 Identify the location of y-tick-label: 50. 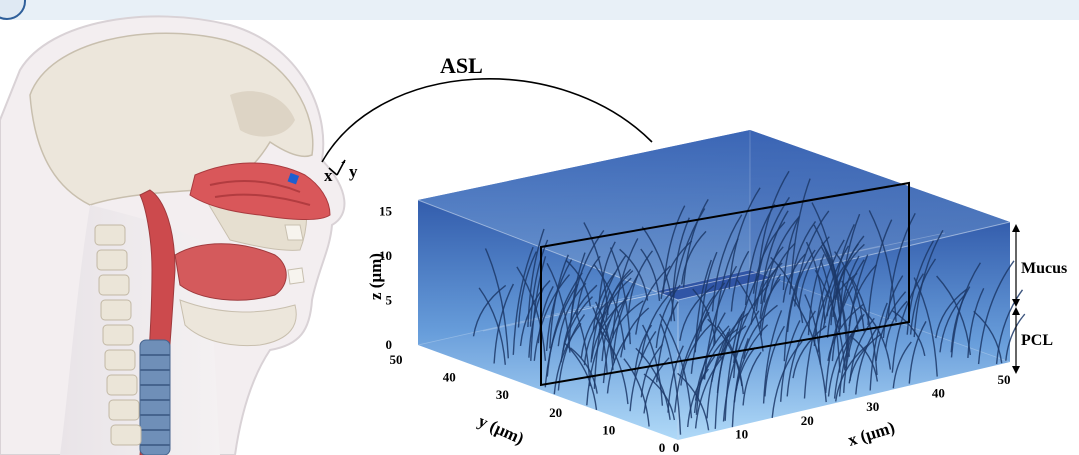
(396, 359).